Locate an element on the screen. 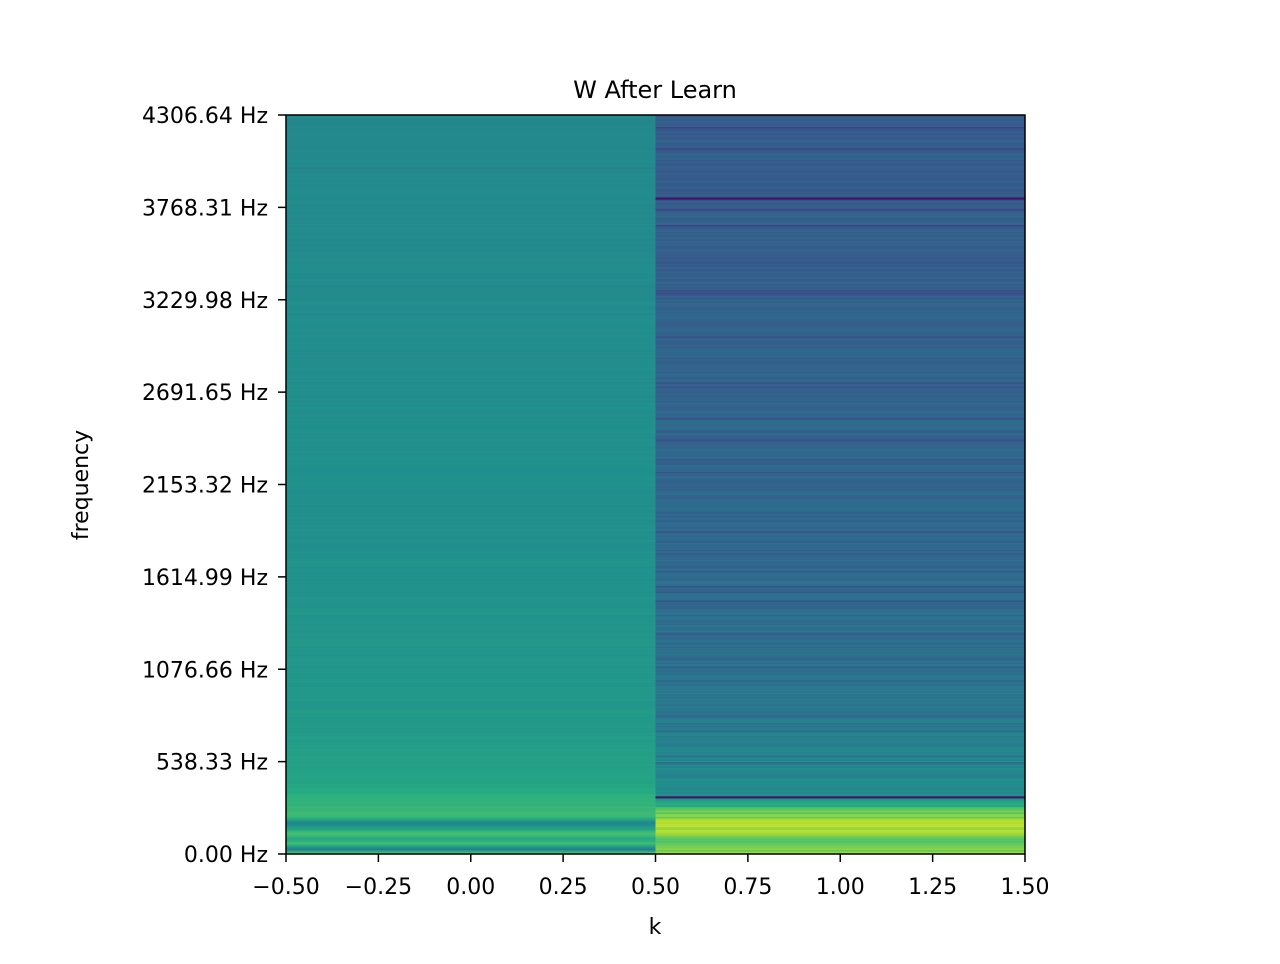 This screenshot has width=1280, height=964. x-axis: −0.50 −0.25 0.00 0.25 0.50 0.75 1.00 1.25 1.50 is located at coordinates (650, 877).